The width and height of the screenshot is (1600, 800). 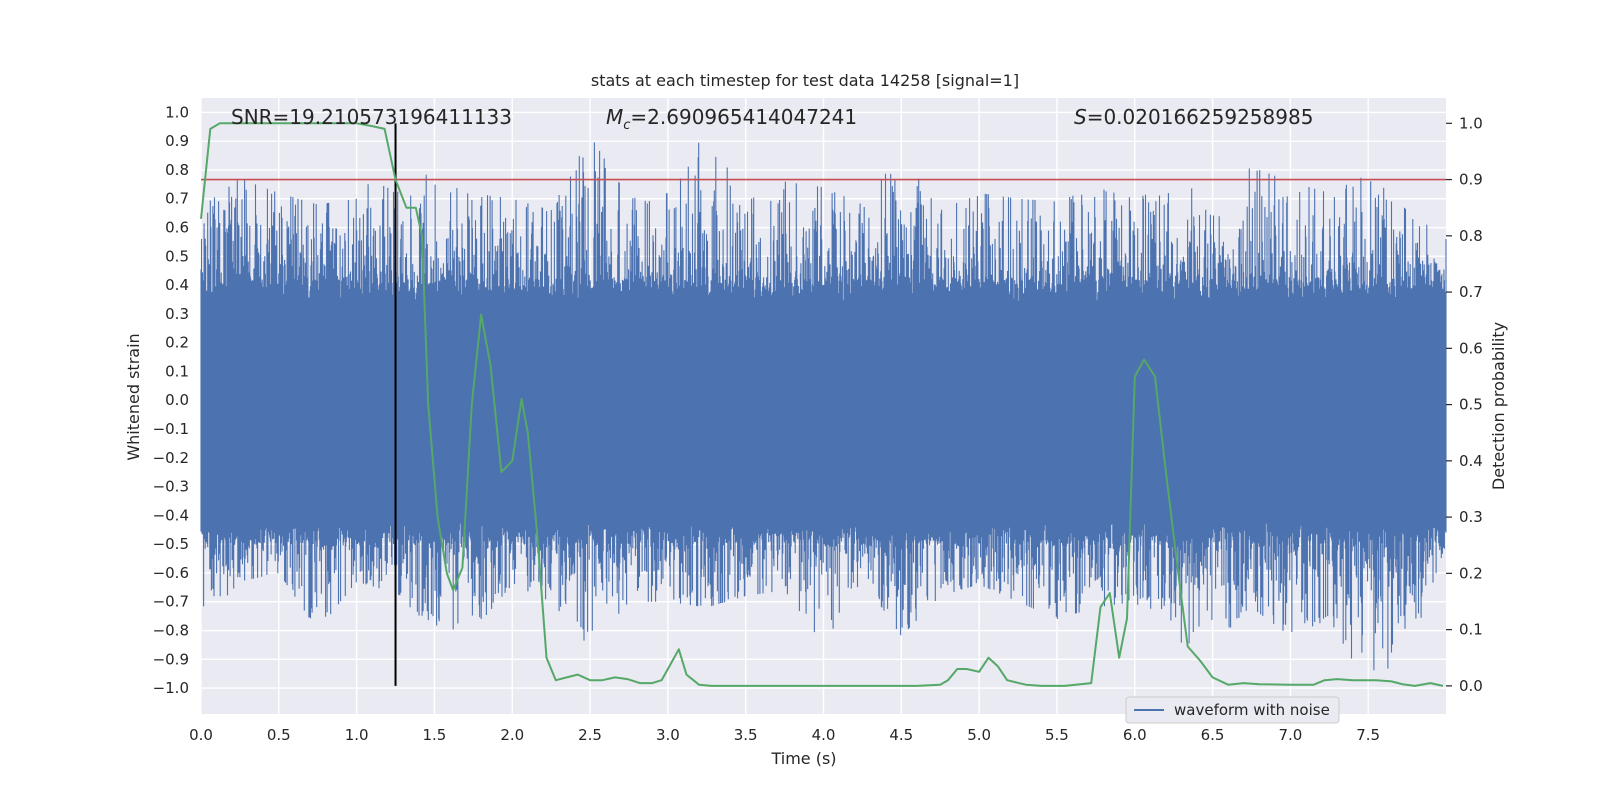 I want to click on x-tick-label: 2.5, so click(x=590, y=735).